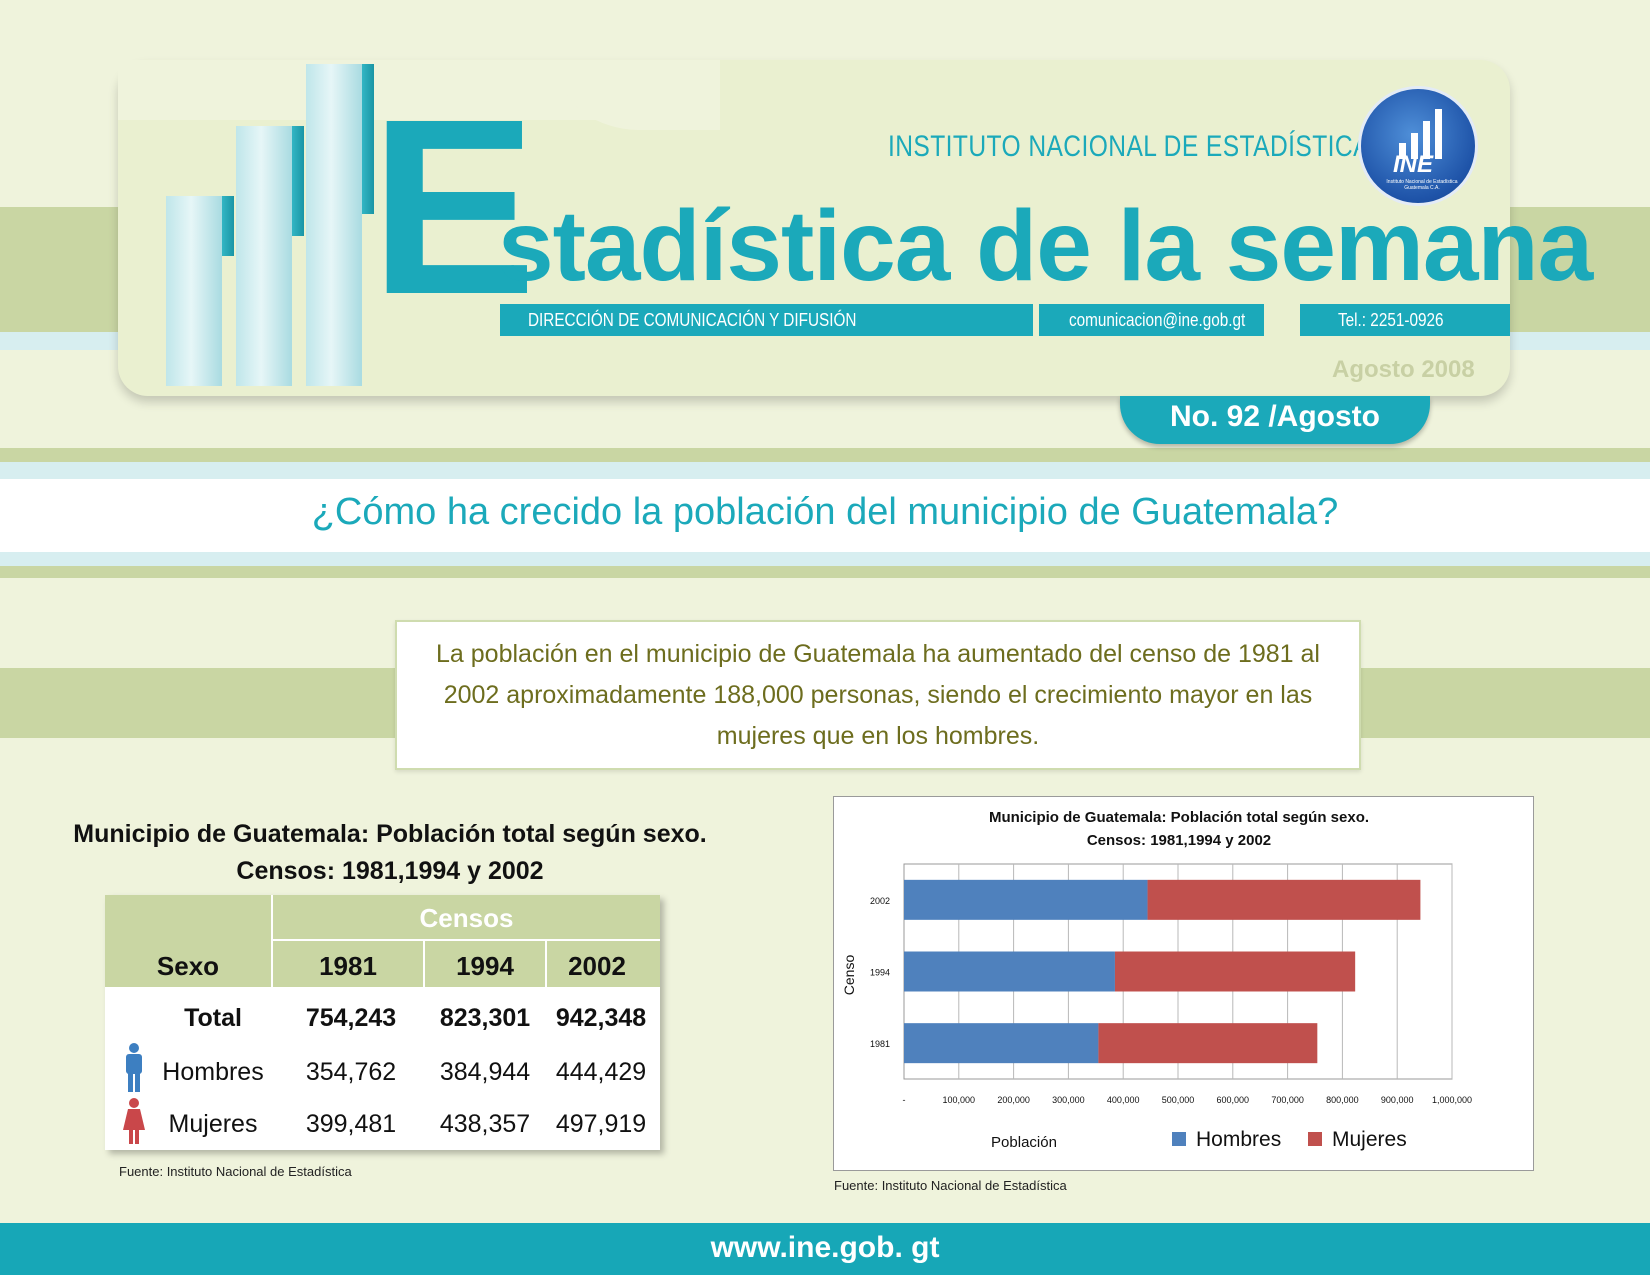 The width and height of the screenshot is (1650, 1275). What do you see at coordinates (1068, 1100) in the screenshot?
I see `x-tick-label: 300,000` at bounding box center [1068, 1100].